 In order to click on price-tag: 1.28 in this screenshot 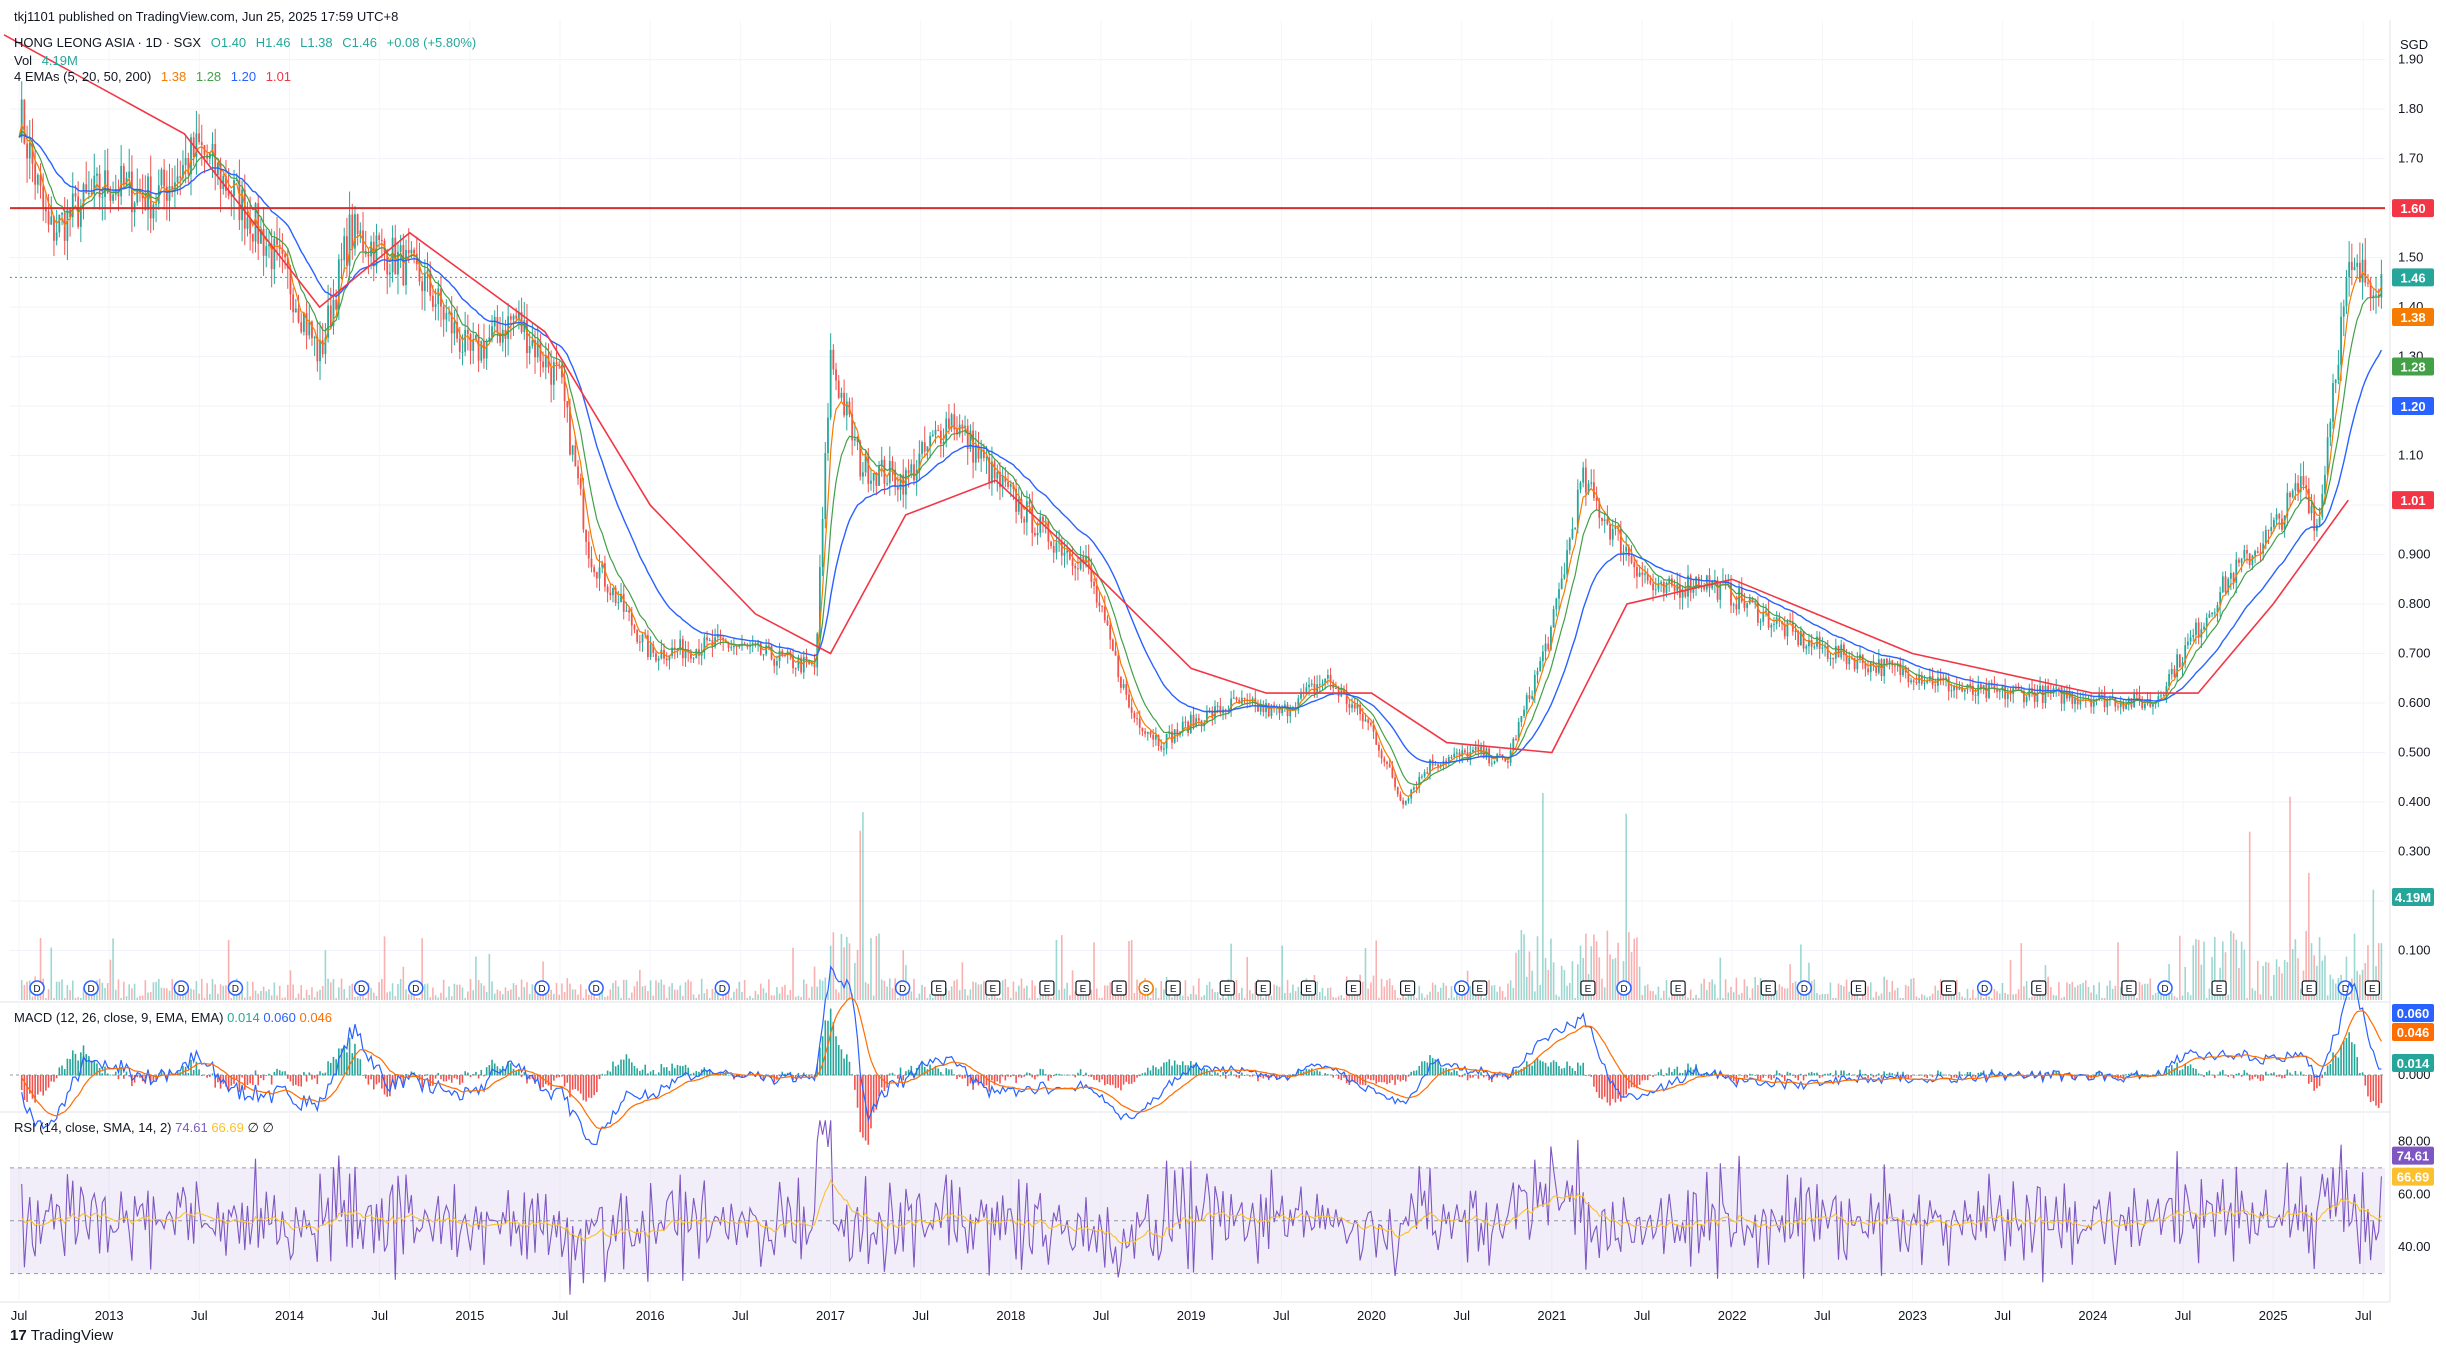, I will do `click(2413, 366)`.